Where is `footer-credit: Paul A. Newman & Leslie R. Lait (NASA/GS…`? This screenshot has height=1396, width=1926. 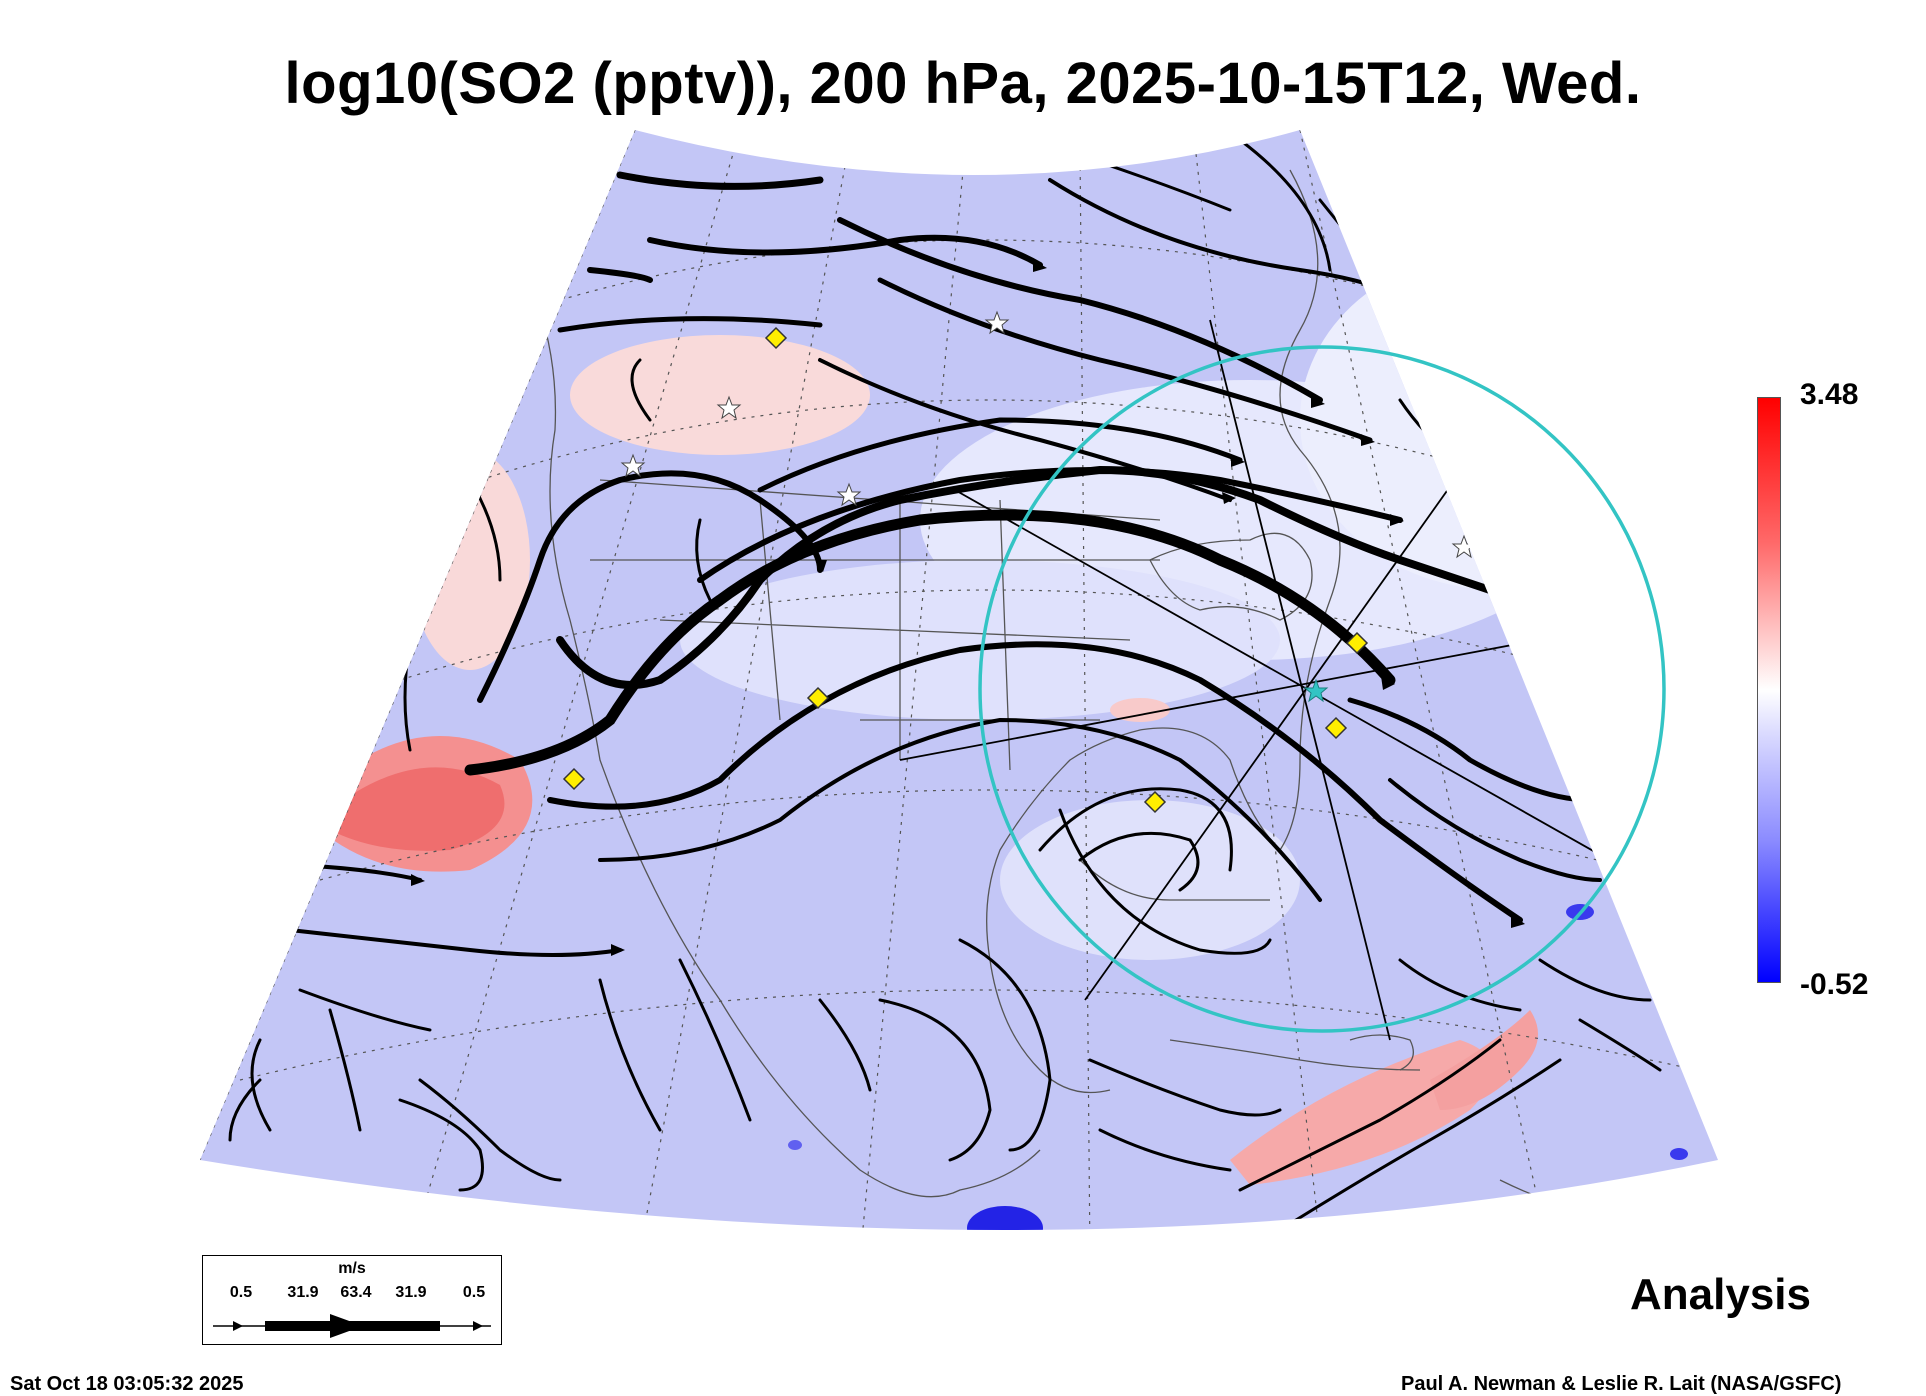
footer-credit: Paul A. Newman & Leslie R. Lait (NASA/GS… is located at coordinates (1621, 1384).